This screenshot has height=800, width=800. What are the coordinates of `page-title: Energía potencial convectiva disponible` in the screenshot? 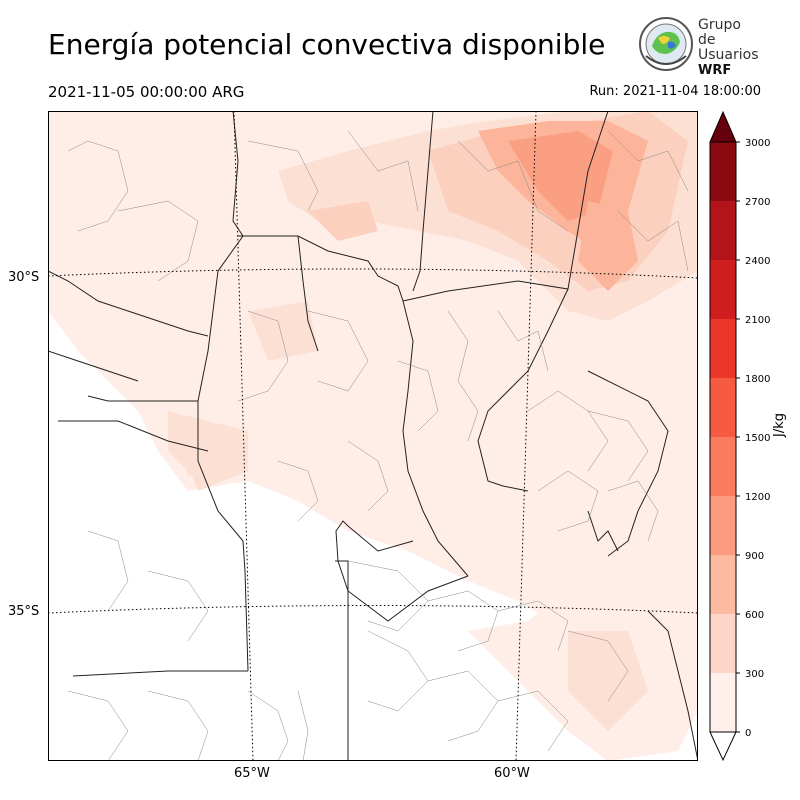 It's located at (327, 44).